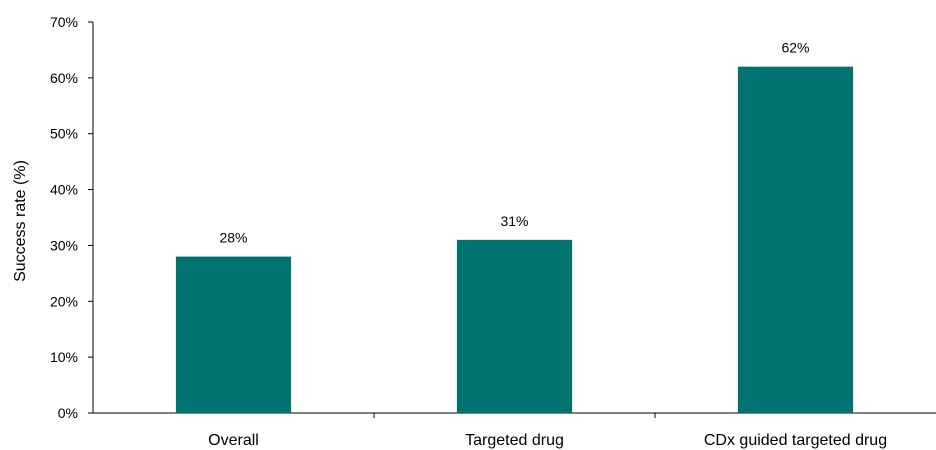 The height and width of the screenshot is (450, 936). What do you see at coordinates (514, 415) in the screenshot?
I see `x-axis-ticks` at bounding box center [514, 415].